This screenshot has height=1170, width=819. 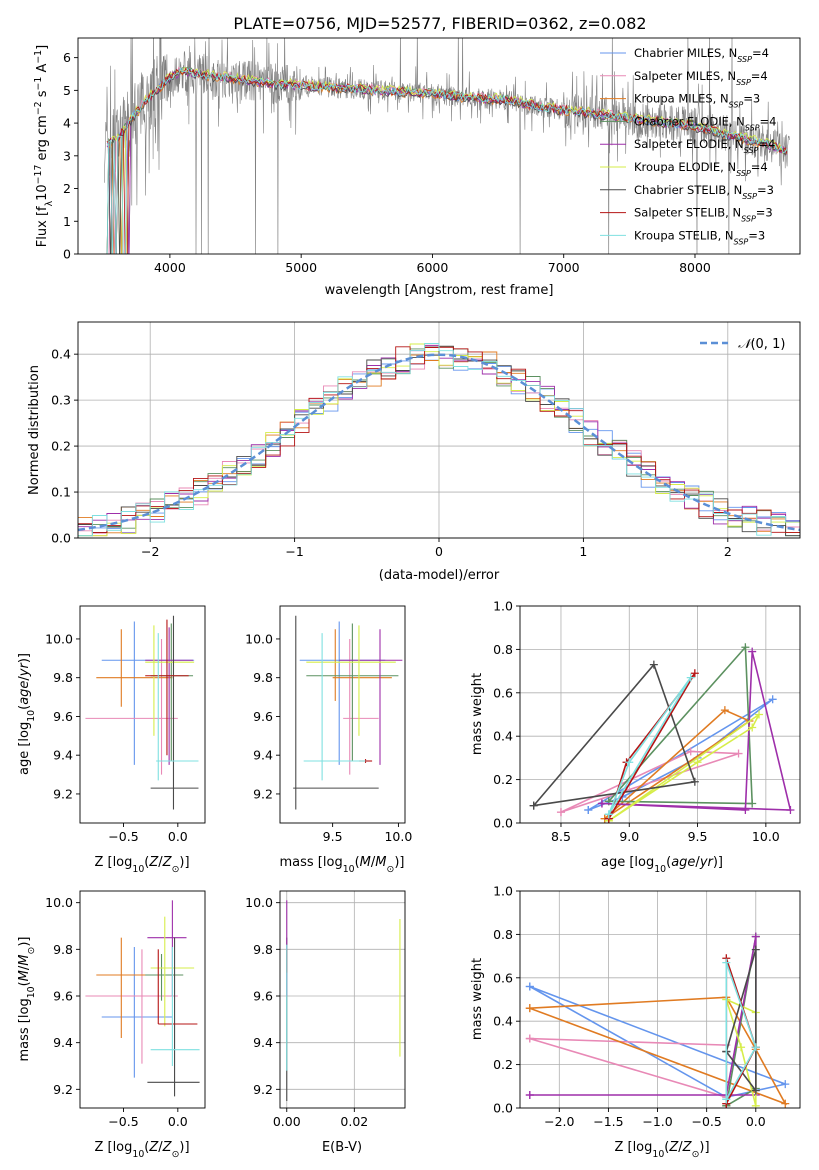 I want to click on legend-entry-chabrier_elodie: Chabrier ELODIE, NSSP=4, so click(x=705, y=122).